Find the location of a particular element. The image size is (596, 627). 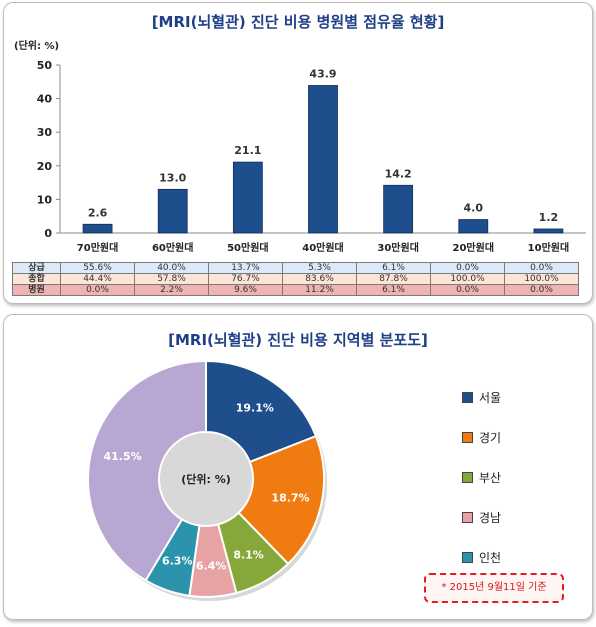

bar-value-label: 1.2 is located at coordinates (549, 217).